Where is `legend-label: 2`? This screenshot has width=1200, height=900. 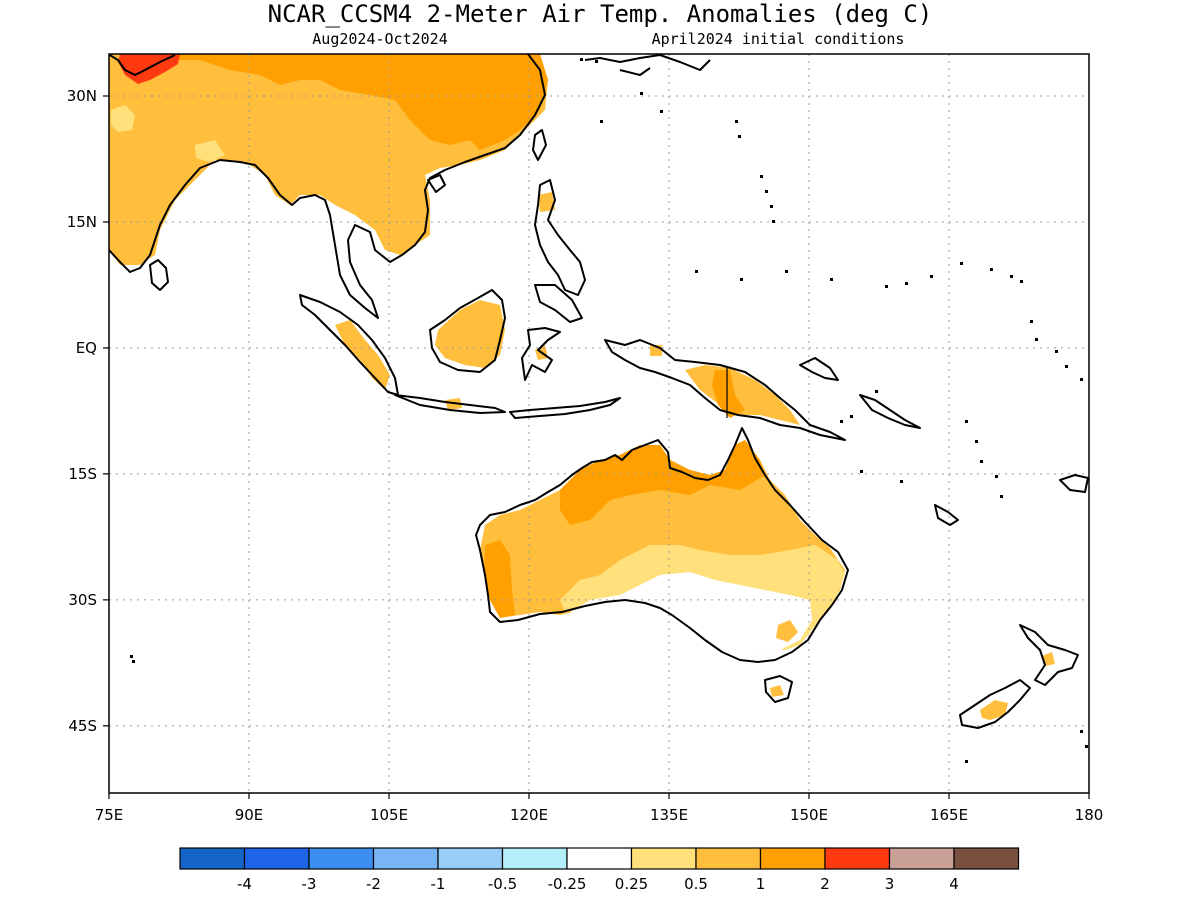 legend-label: 2 is located at coordinates (825, 884).